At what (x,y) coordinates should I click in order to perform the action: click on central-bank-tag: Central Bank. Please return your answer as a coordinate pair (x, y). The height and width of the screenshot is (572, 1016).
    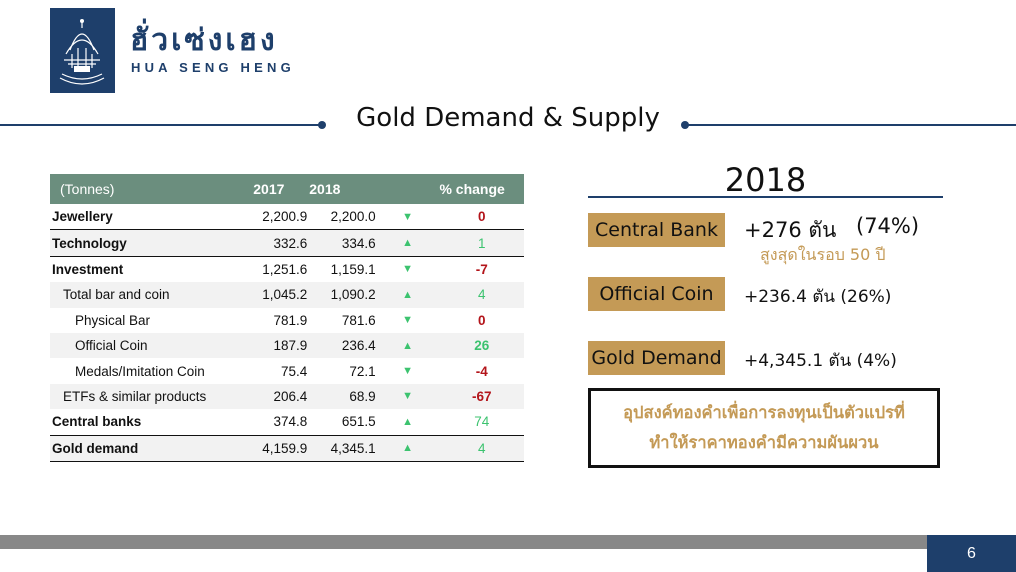
    Looking at the image, I should click on (656, 230).